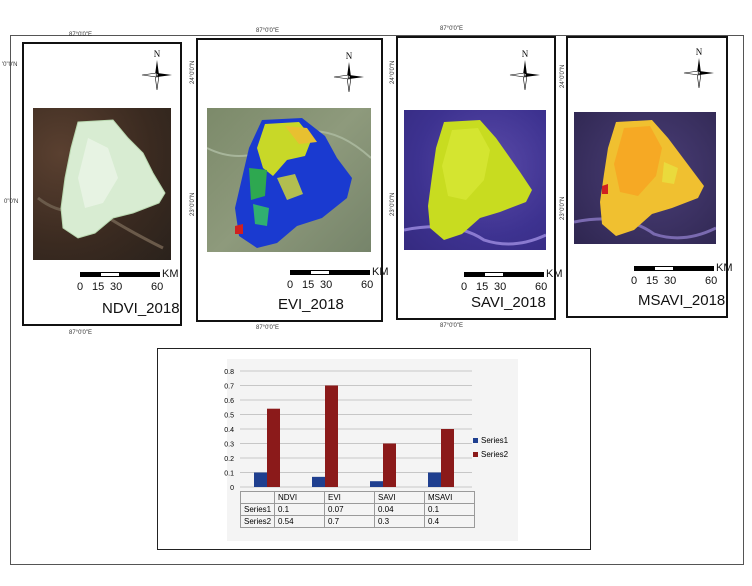 The image size is (752, 586). Describe the element at coordinates (311, 304) in the screenshot. I see `panel-title: EVI_2018` at that location.